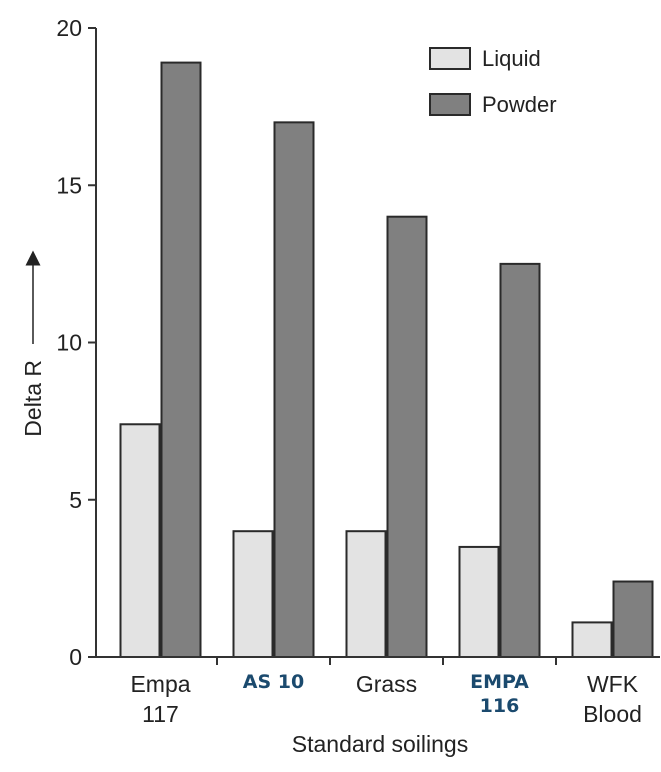 The height and width of the screenshot is (772, 661). Describe the element at coordinates (75, 500) in the screenshot. I see `y-tick-label: 5` at that location.